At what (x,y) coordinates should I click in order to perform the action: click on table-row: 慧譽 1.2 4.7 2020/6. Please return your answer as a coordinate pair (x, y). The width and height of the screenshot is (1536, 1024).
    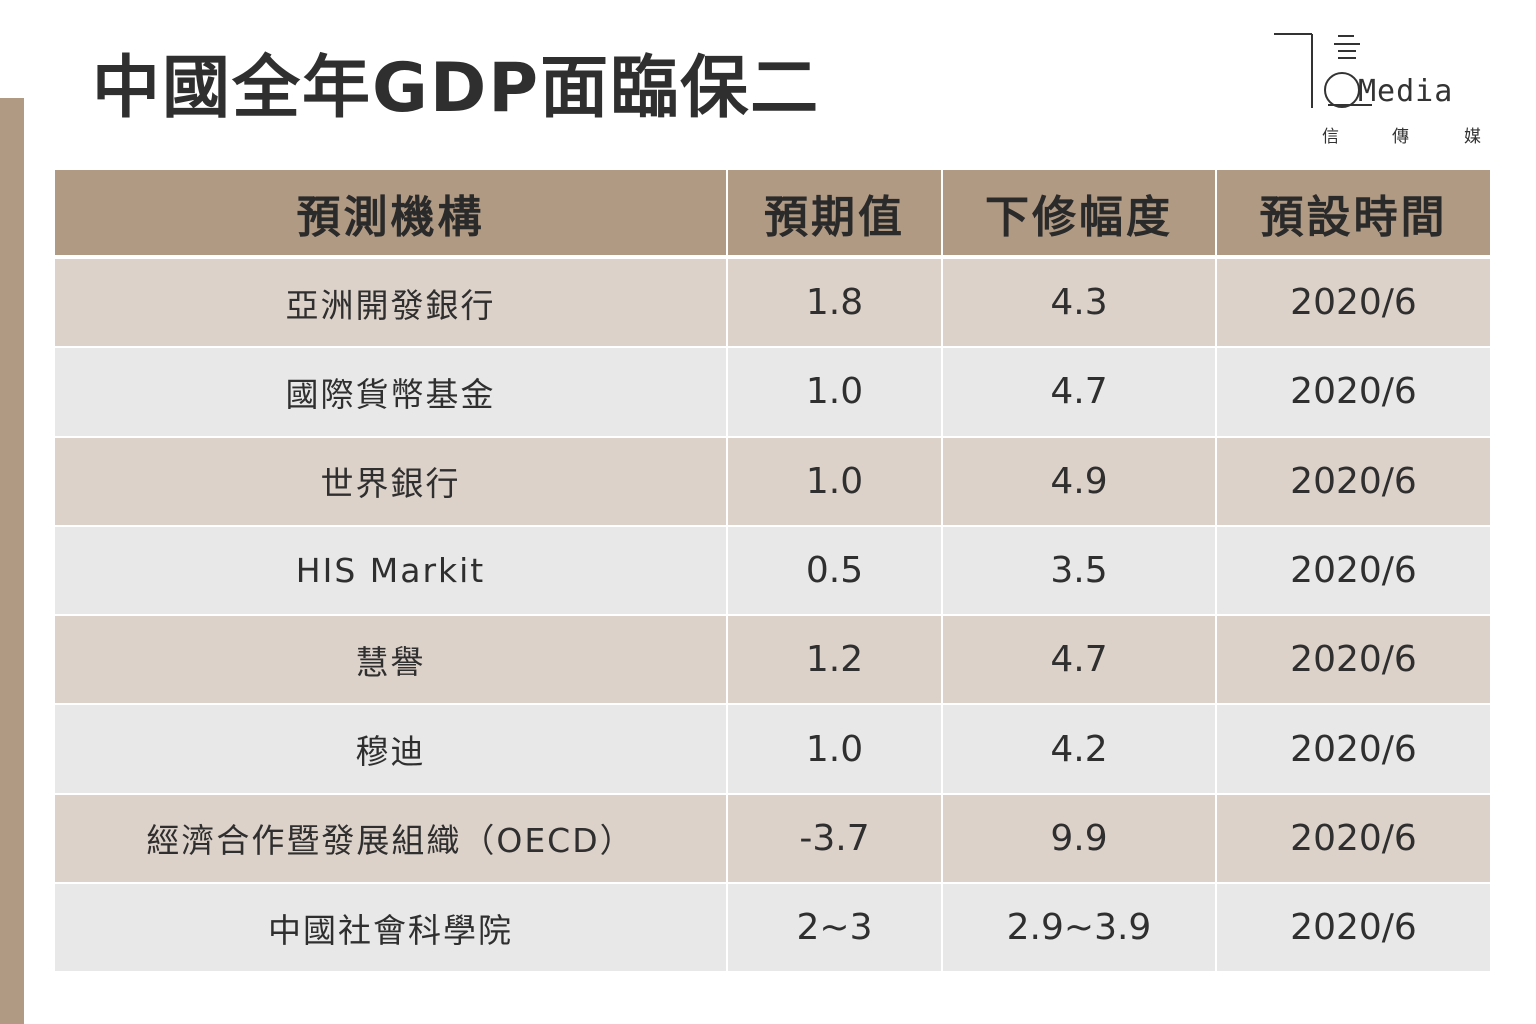
    Looking at the image, I should click on (772, 661).